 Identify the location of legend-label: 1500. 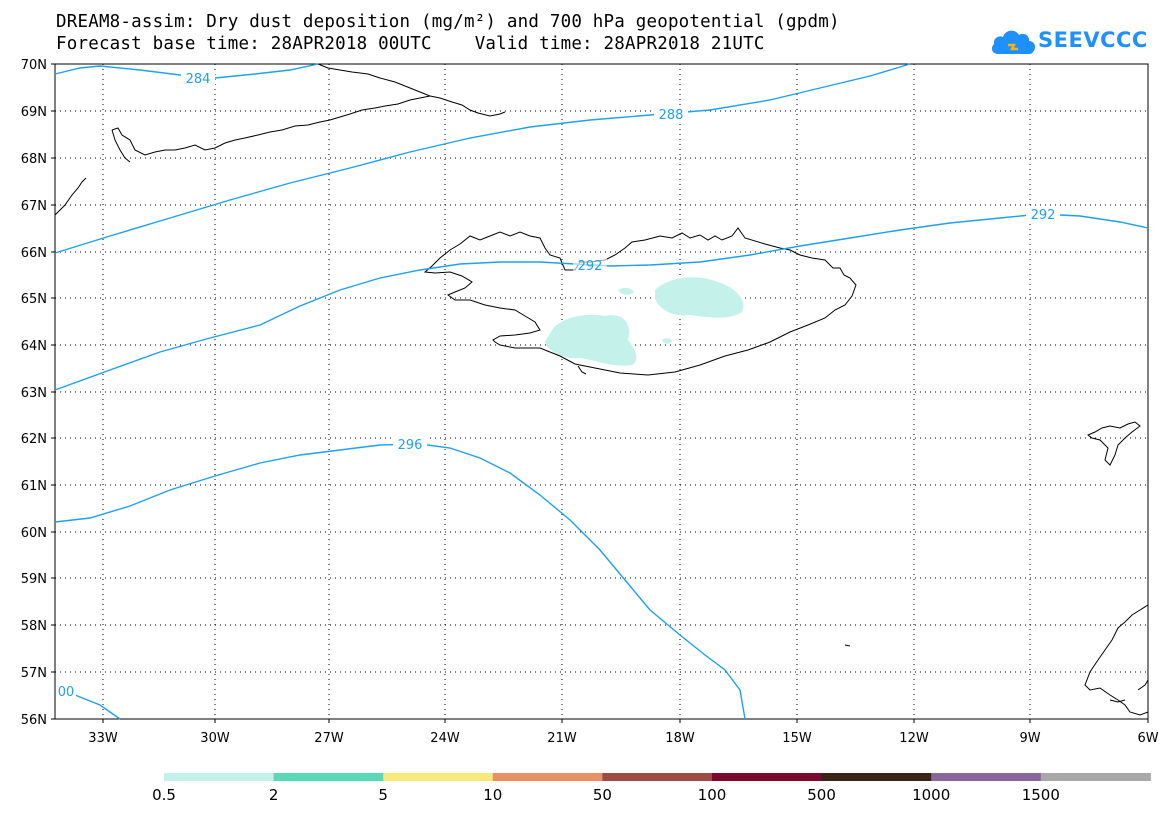
(1041, 795).